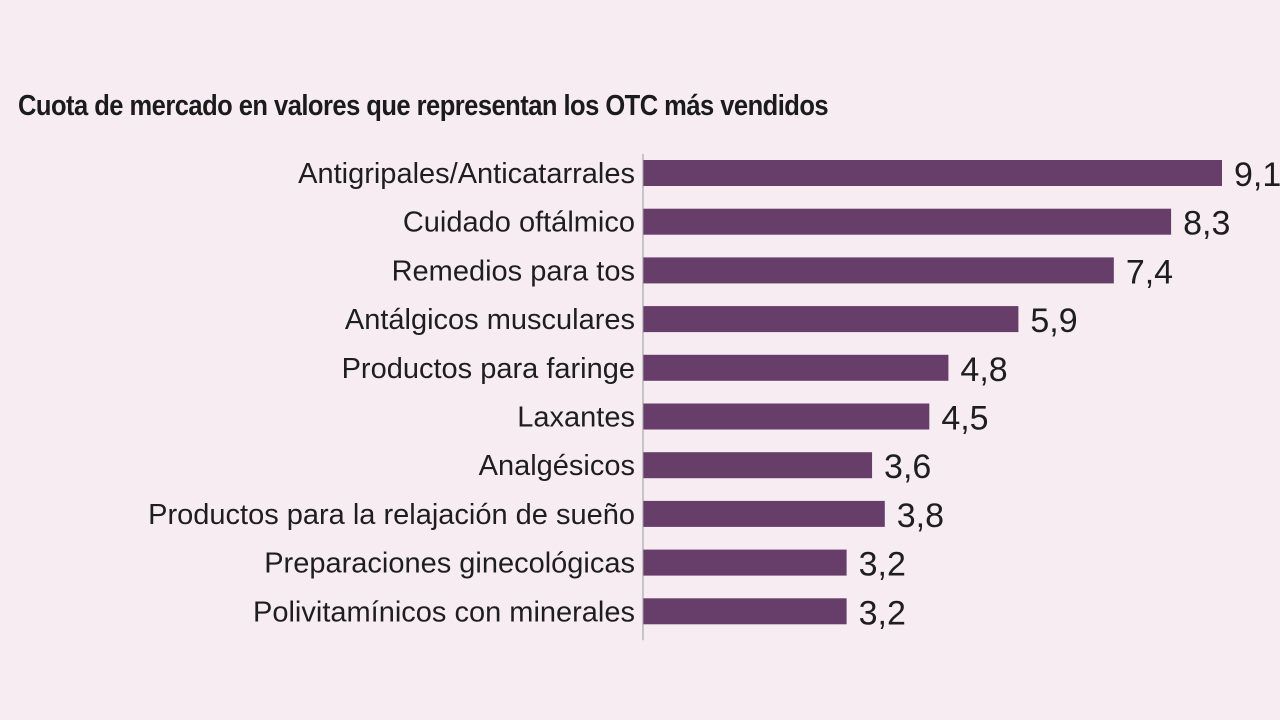 The image size is (1280, 720). I want to click on category-label: Laxantes, so click(576, 418).